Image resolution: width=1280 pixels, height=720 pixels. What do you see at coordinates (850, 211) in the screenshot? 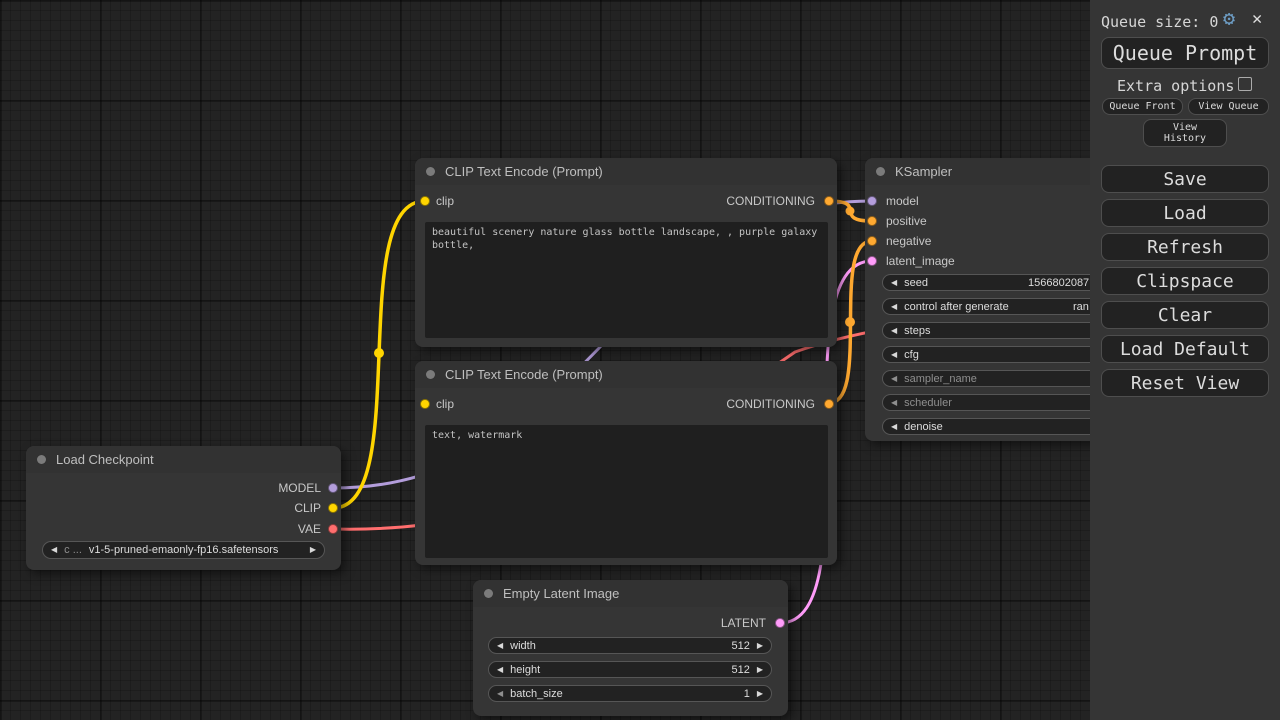
I see `wire-positive-midpoint-dot` at bounding box center [850, 211].